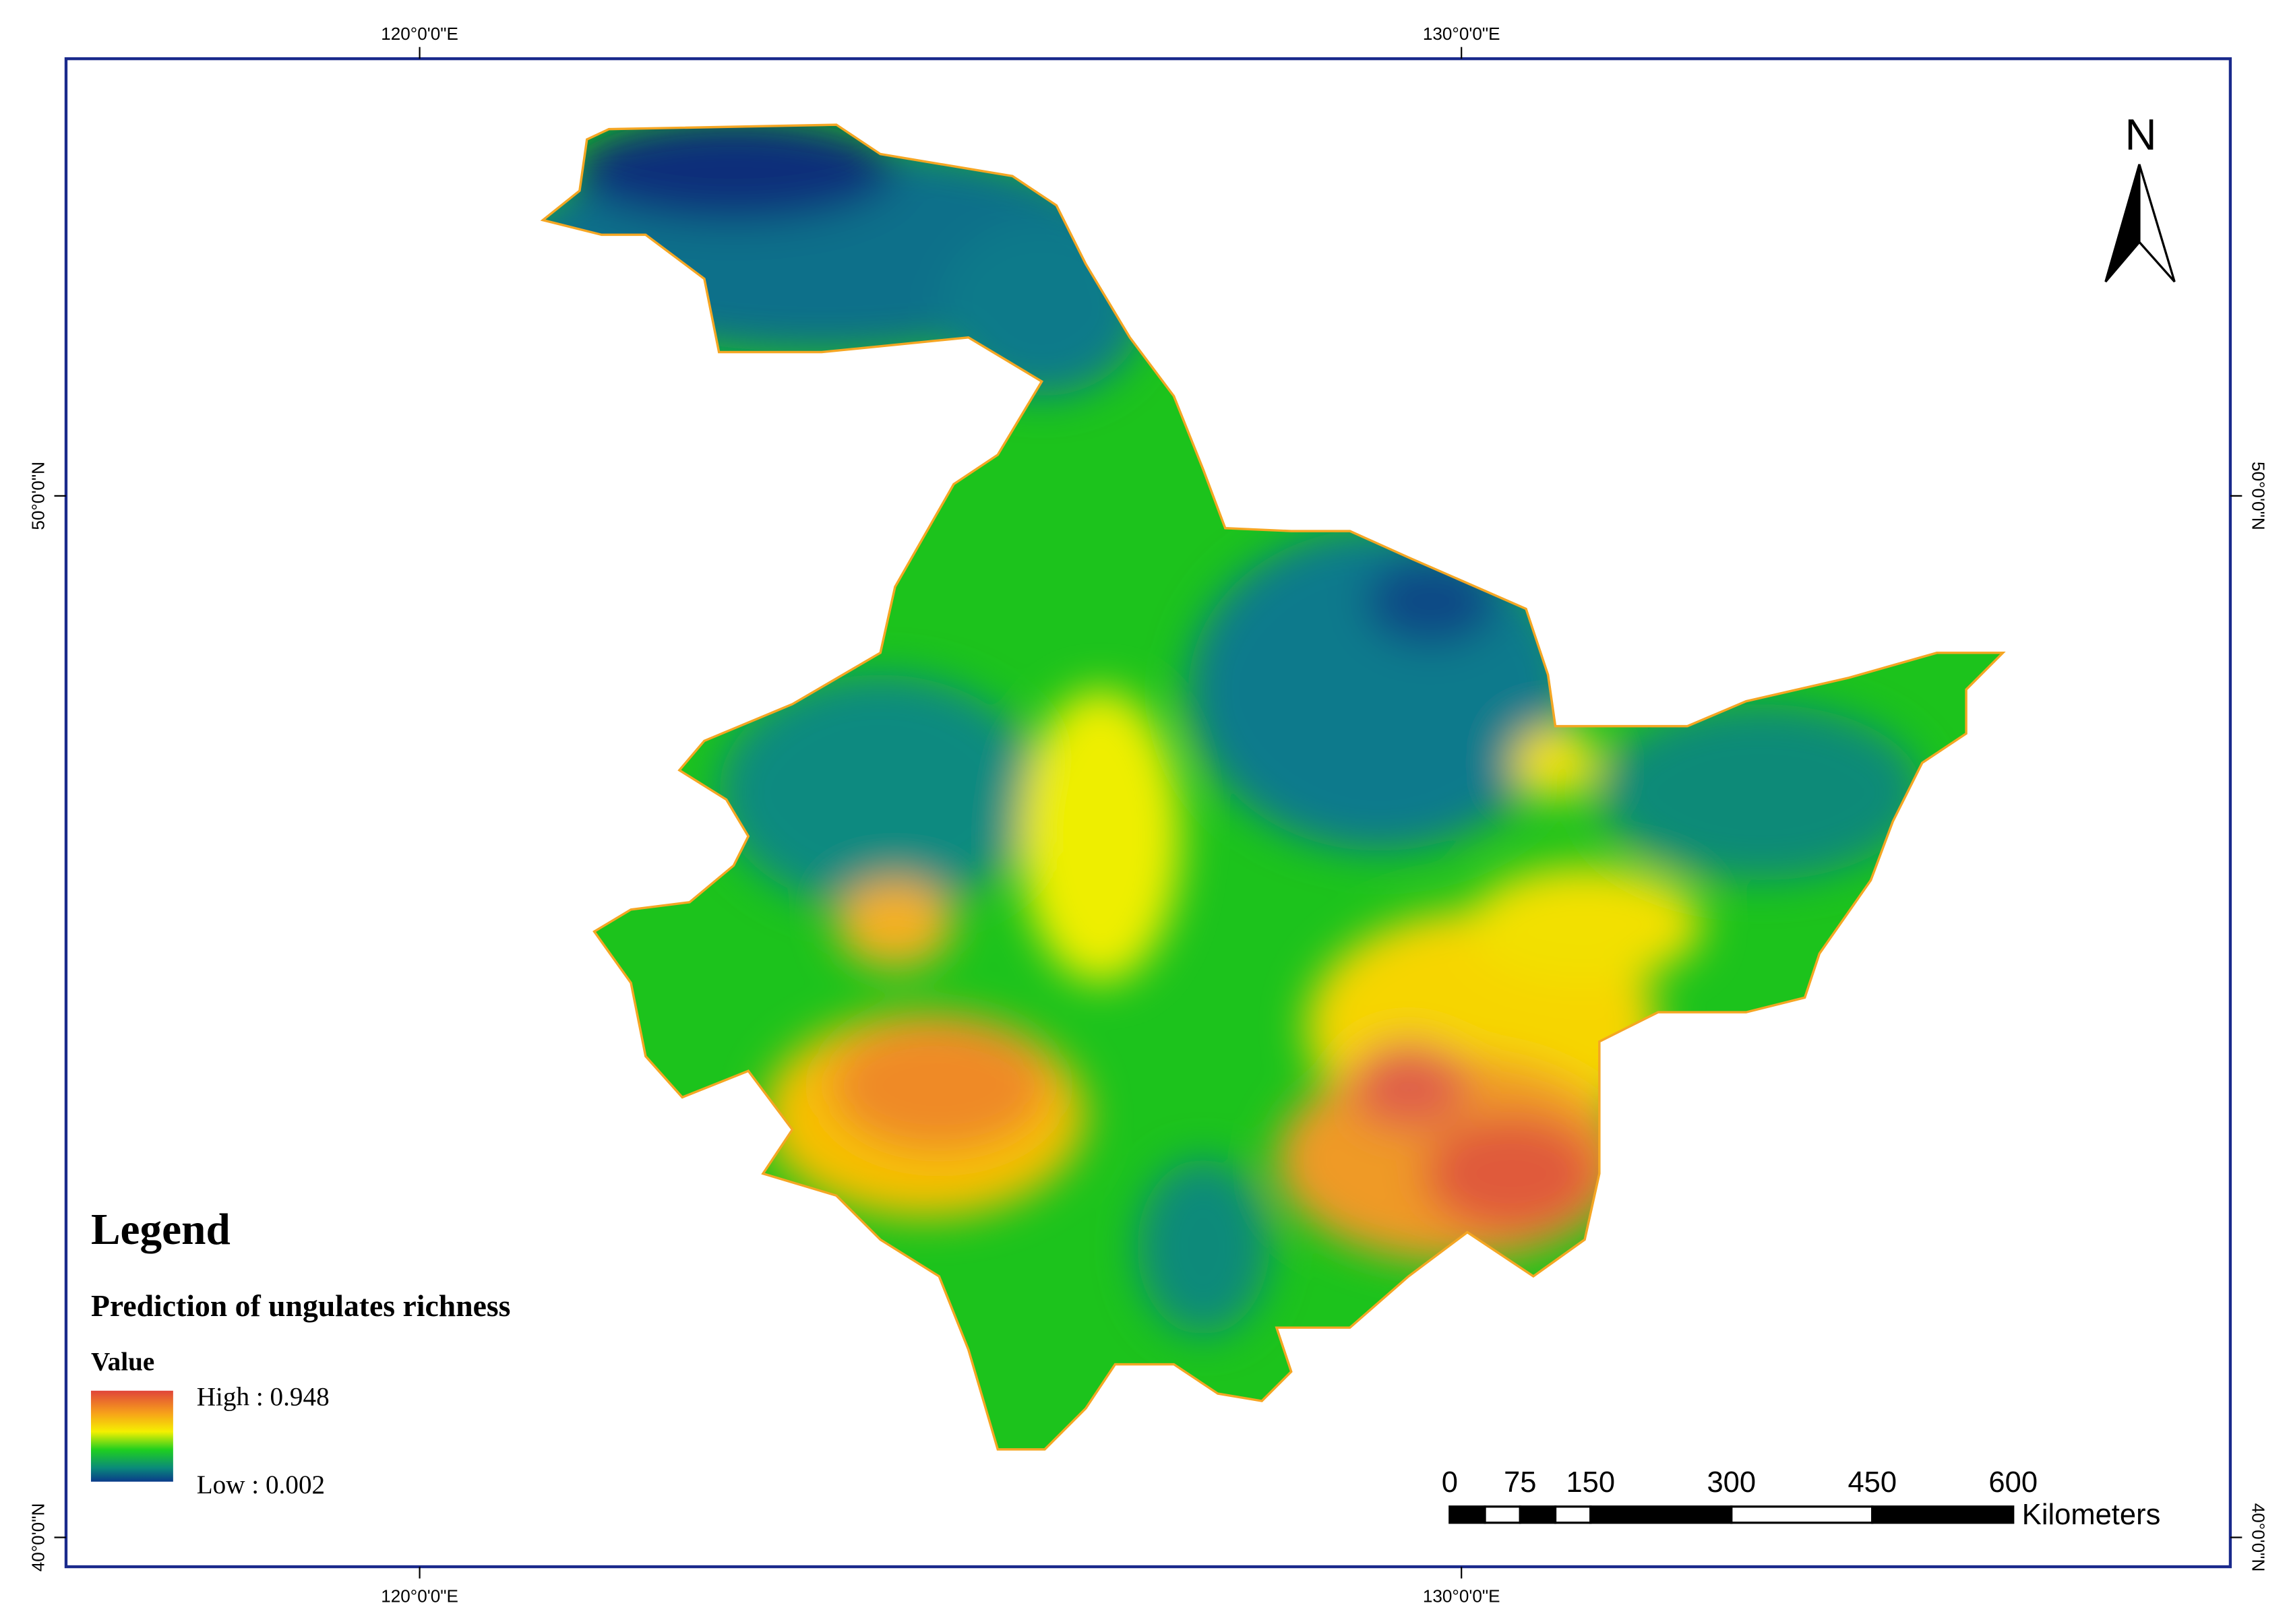 Image resolution: width=2289 pixels, height=1624 pixels. I want to click on legend-field: Value, so click(122, 1362).